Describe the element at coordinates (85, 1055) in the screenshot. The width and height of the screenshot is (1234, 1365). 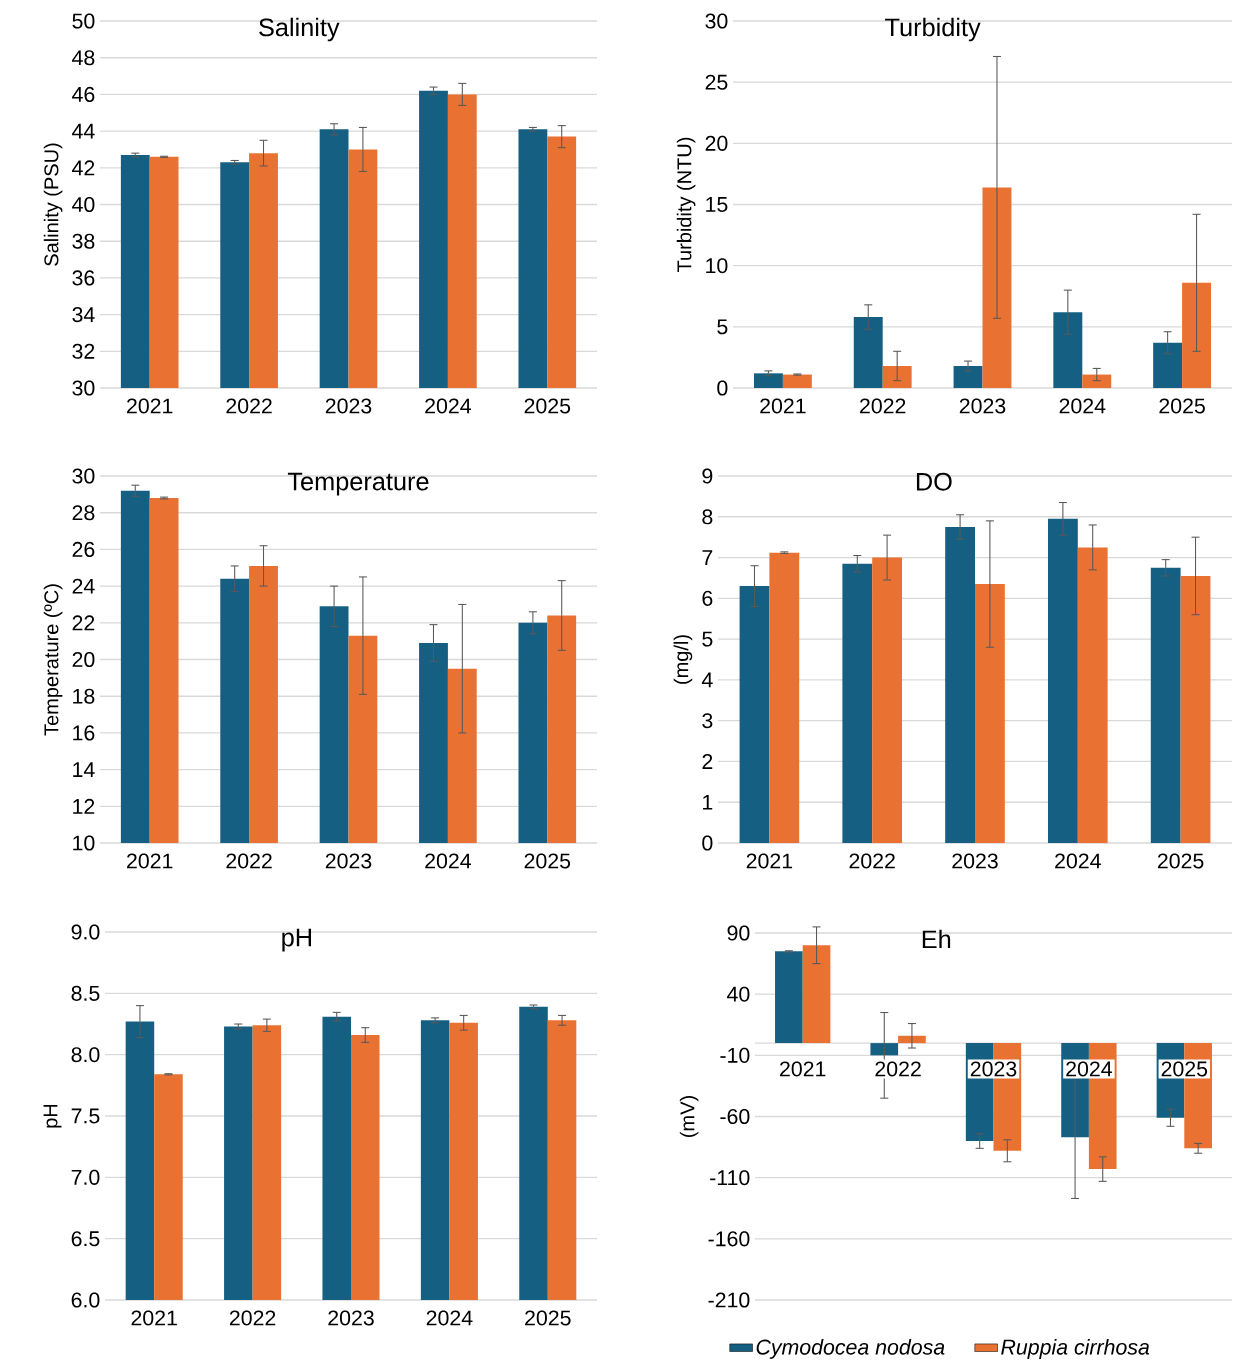
I see `y-tick-label: 8.0` at that location.